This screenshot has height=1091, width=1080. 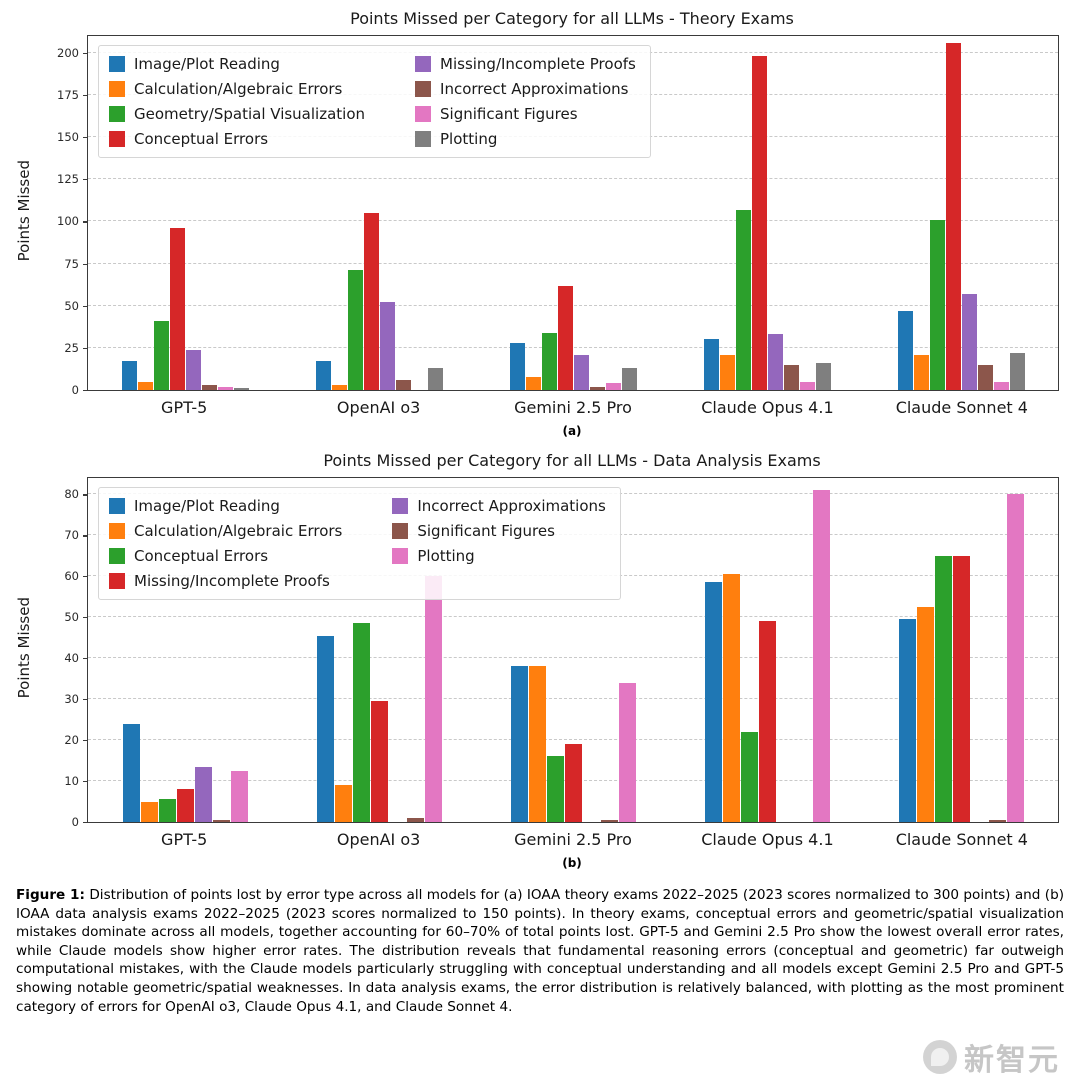 I want to click on y-tick-label: 200, so click(x=72, y=52).